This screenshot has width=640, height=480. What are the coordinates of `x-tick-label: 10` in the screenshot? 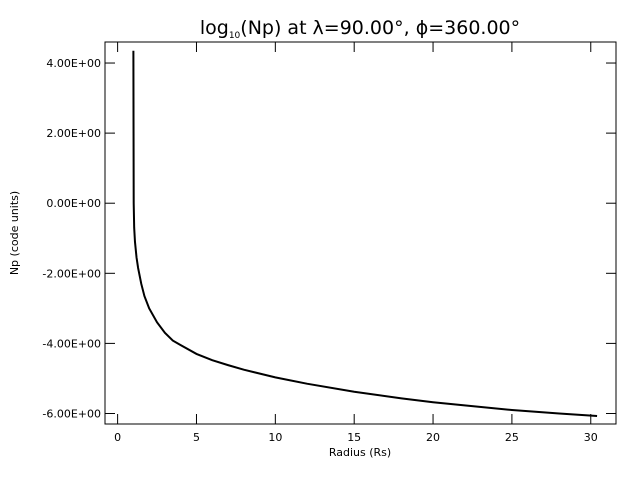 It's located at (275, 437).